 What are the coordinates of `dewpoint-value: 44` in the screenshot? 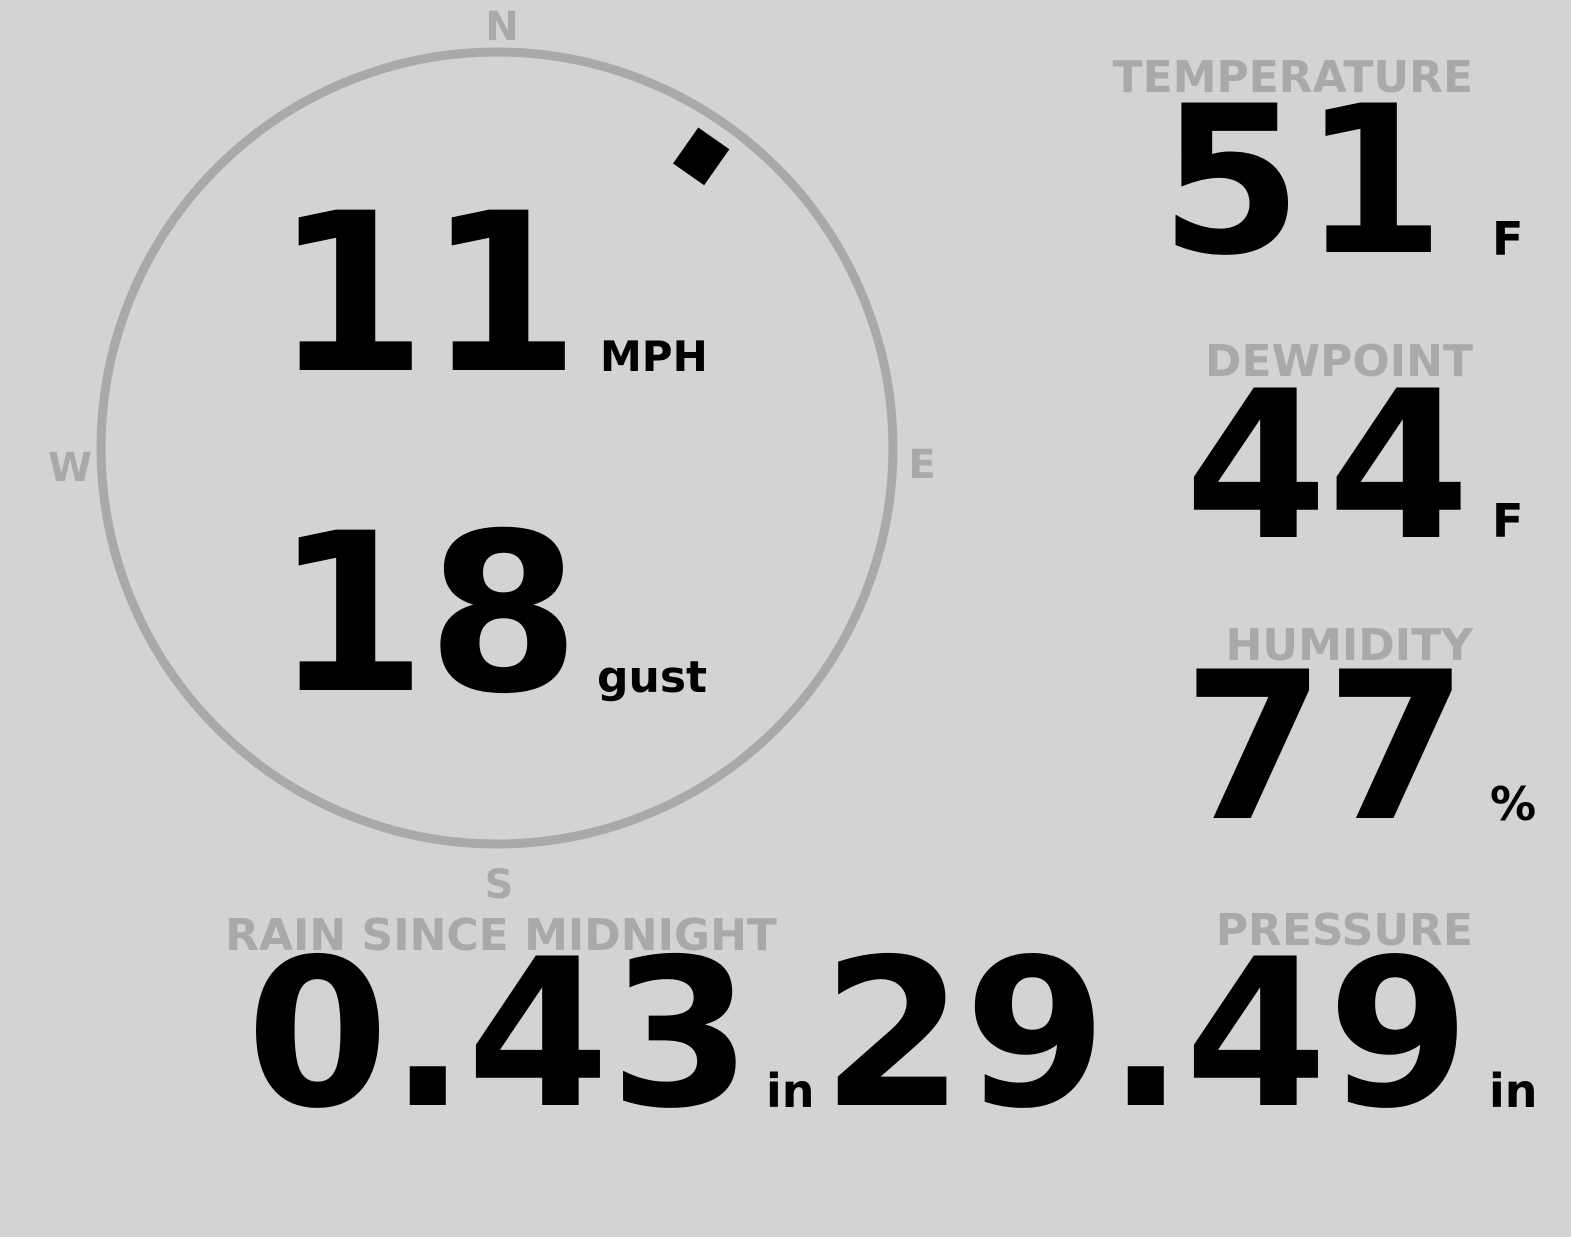 It's located at (1327, 467).